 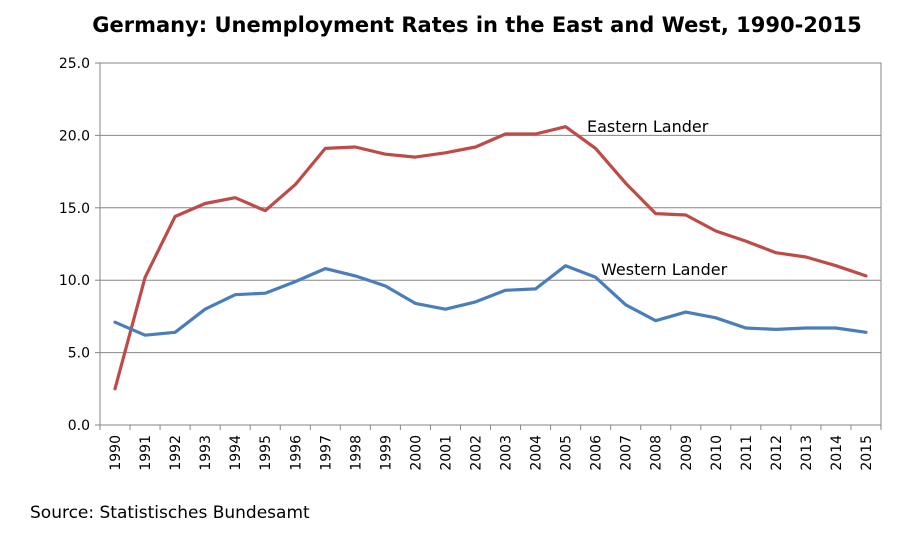 I want to click on x-tick-label: 2001, so click(x=446, y=453).